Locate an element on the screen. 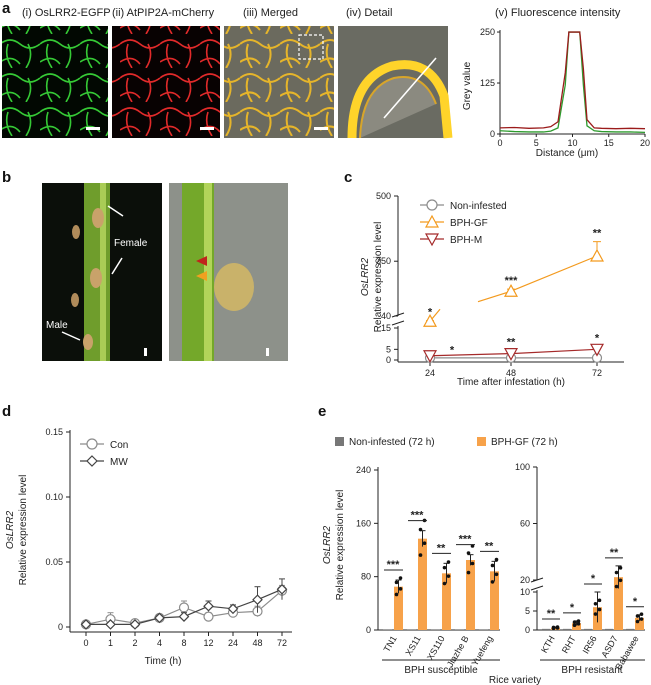 The height and width of the screenshot is (685, 651). legend-marker-triangle-up is located at coordinates (432, 221).